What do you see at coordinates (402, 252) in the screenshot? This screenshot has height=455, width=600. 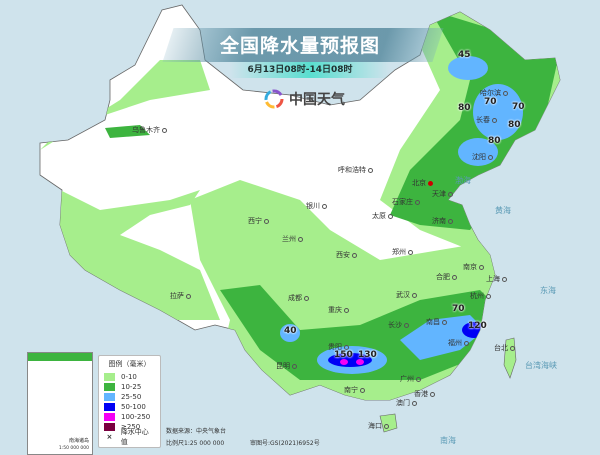 I see `city-label: 郑州` at bounding box center [402, 252].